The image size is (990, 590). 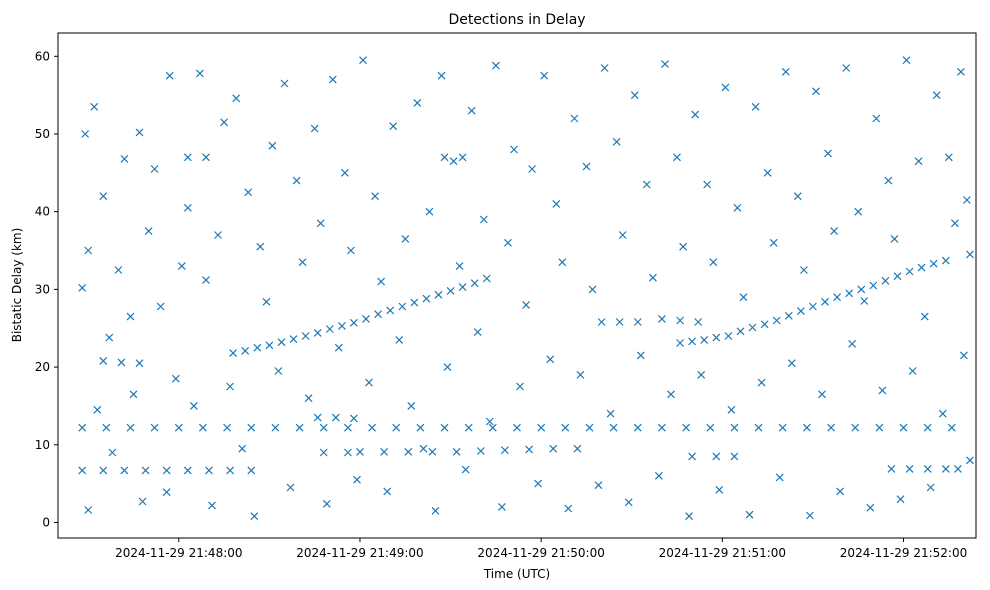 I want to click on x-tick-label: 2024-11-29 21:48:00, so click(x=178, y=553).